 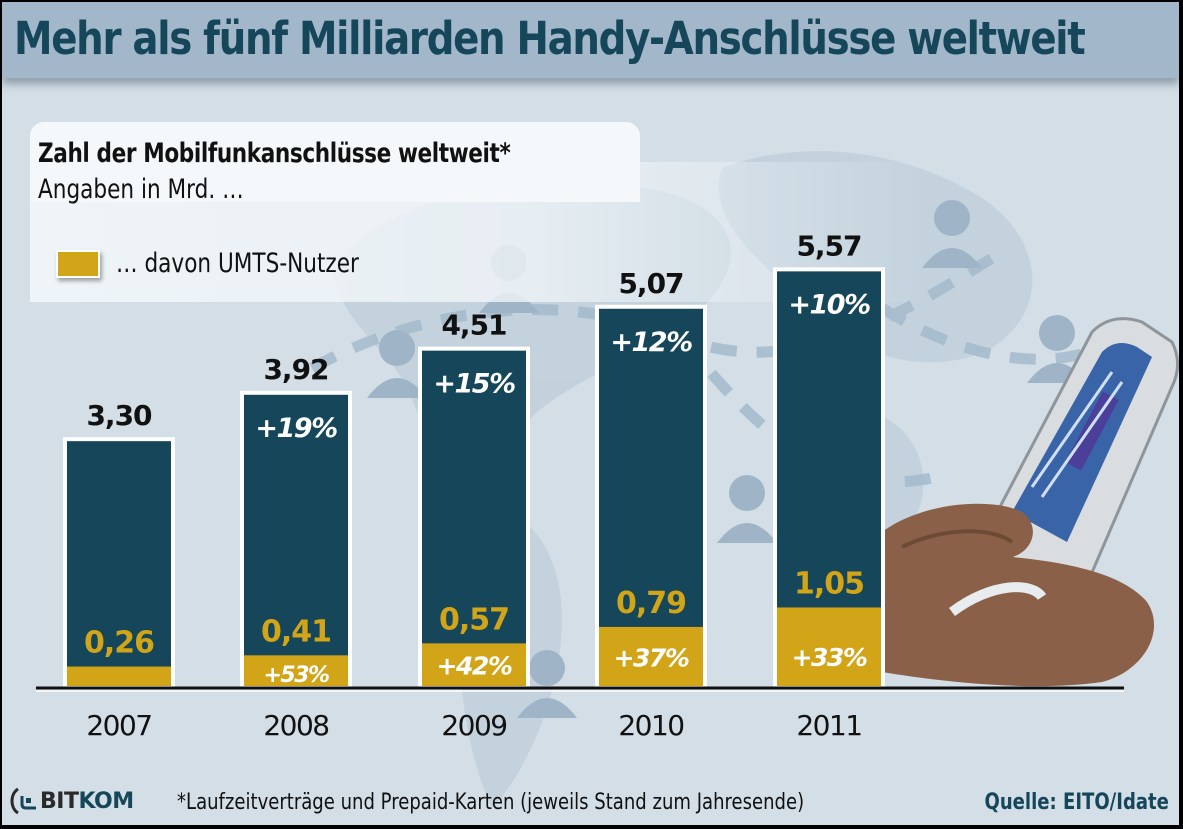 What do you see at coordinates (805, 411) in the screenshot?
I see `network-path` at bounding box center [805, 411].